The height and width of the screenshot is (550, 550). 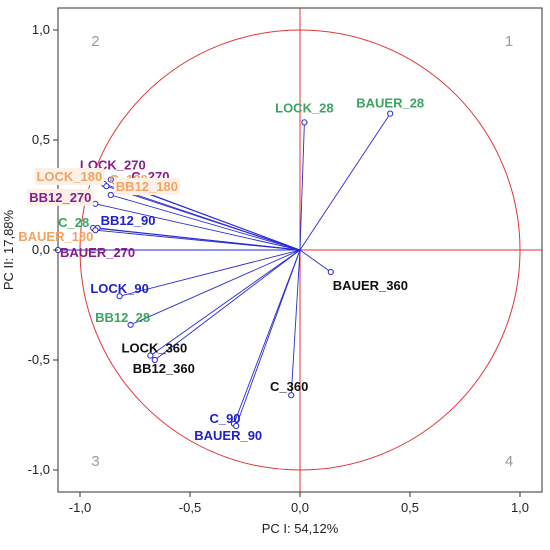 I want to click on y-tick-label: -1,0, so click(x=39, y=469).